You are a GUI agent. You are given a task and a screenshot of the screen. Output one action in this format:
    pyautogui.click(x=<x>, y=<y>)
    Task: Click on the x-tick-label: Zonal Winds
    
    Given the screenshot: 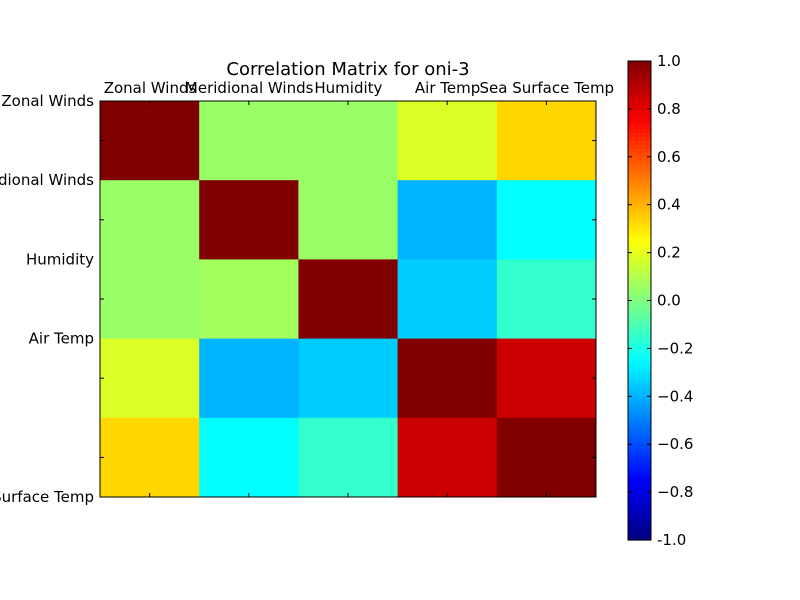 What is the action you would take?
    pyautogui.click(x=150, y=88)
    